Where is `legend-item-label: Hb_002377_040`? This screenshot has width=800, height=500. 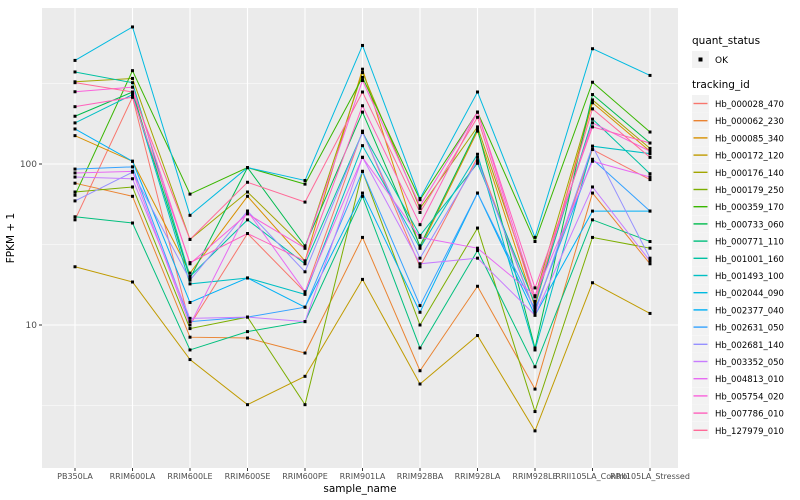
legend-item-label: Hb_002377_040 is located at coordinates (749, 311).